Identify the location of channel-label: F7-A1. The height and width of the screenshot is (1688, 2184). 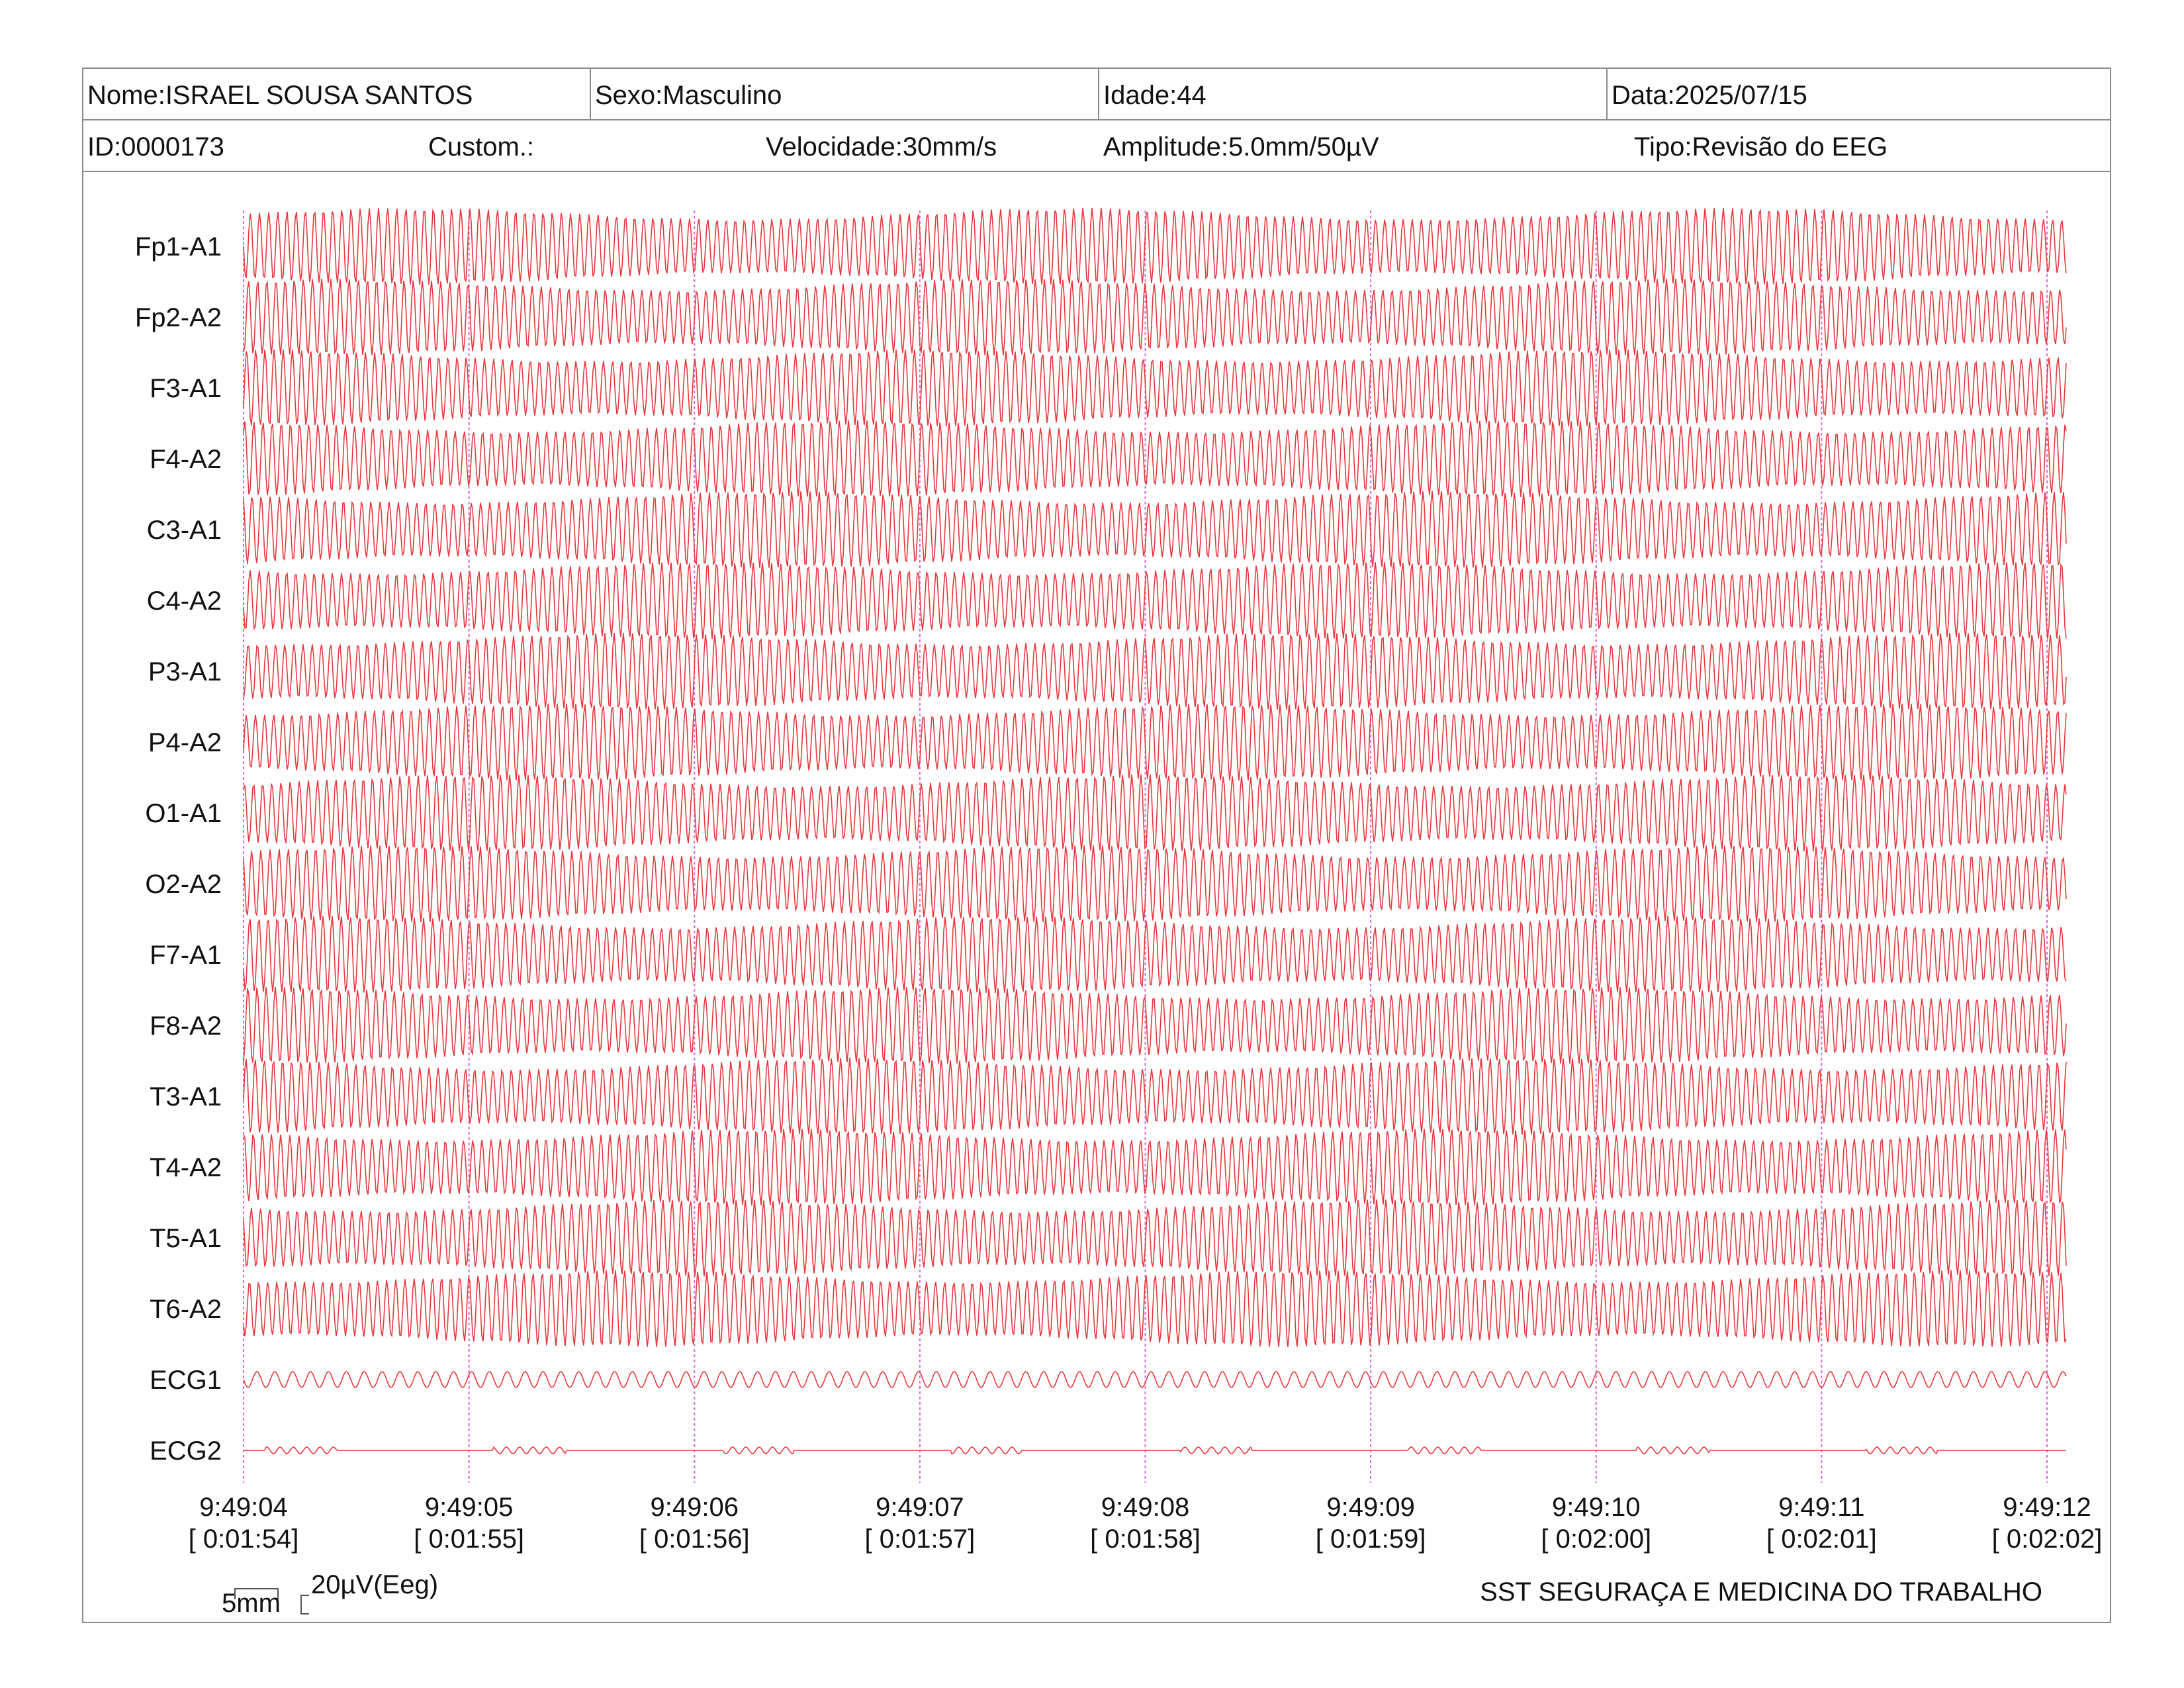
(186, 955).